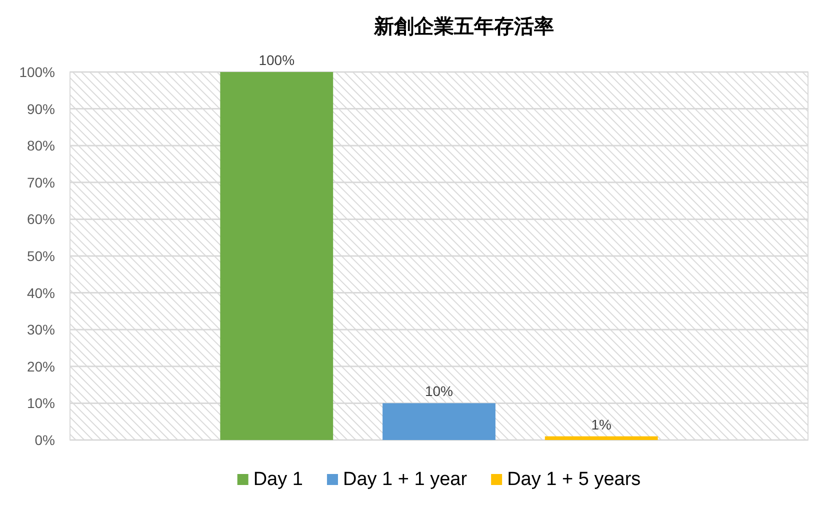 This screenshot has height=514, width=832. What do you see at coordinates (37, 72) in the screenshot?
I see `y-tick-label: 100%` at bounding box center [37, 72].